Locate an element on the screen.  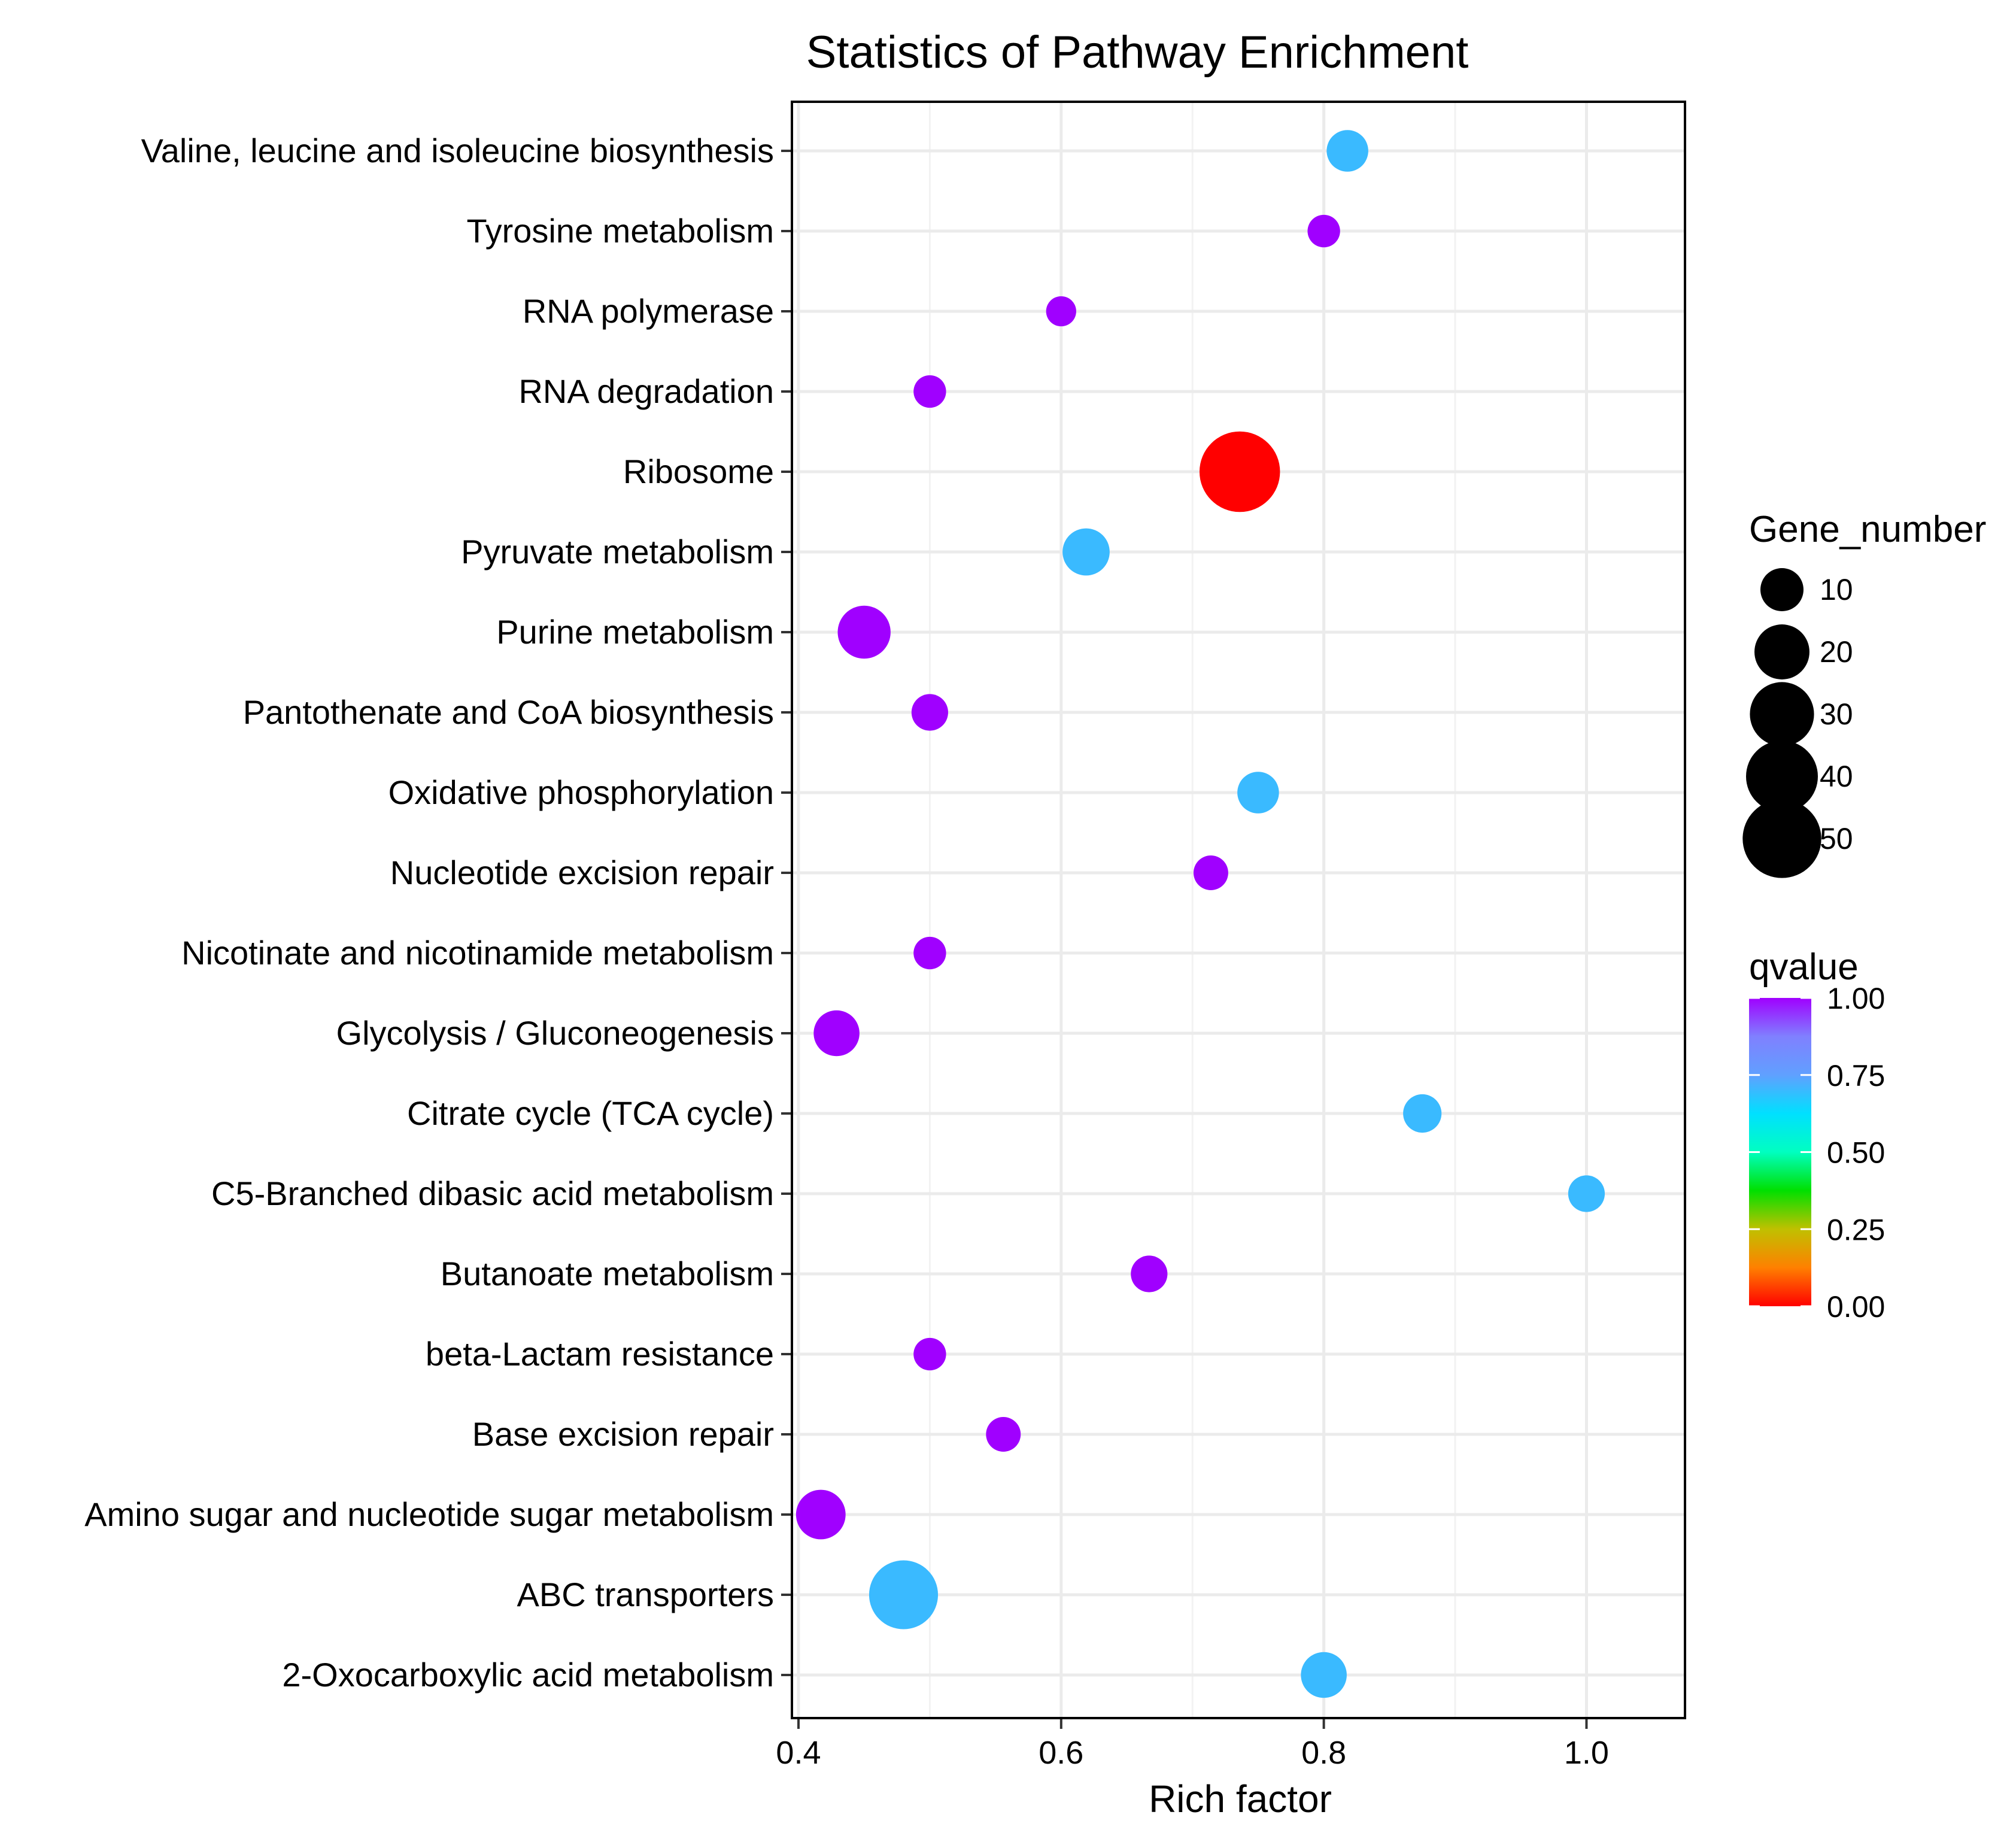
size-legend: Gene_number 10 20 30 40 50 is located at coordinates (1864, 693).